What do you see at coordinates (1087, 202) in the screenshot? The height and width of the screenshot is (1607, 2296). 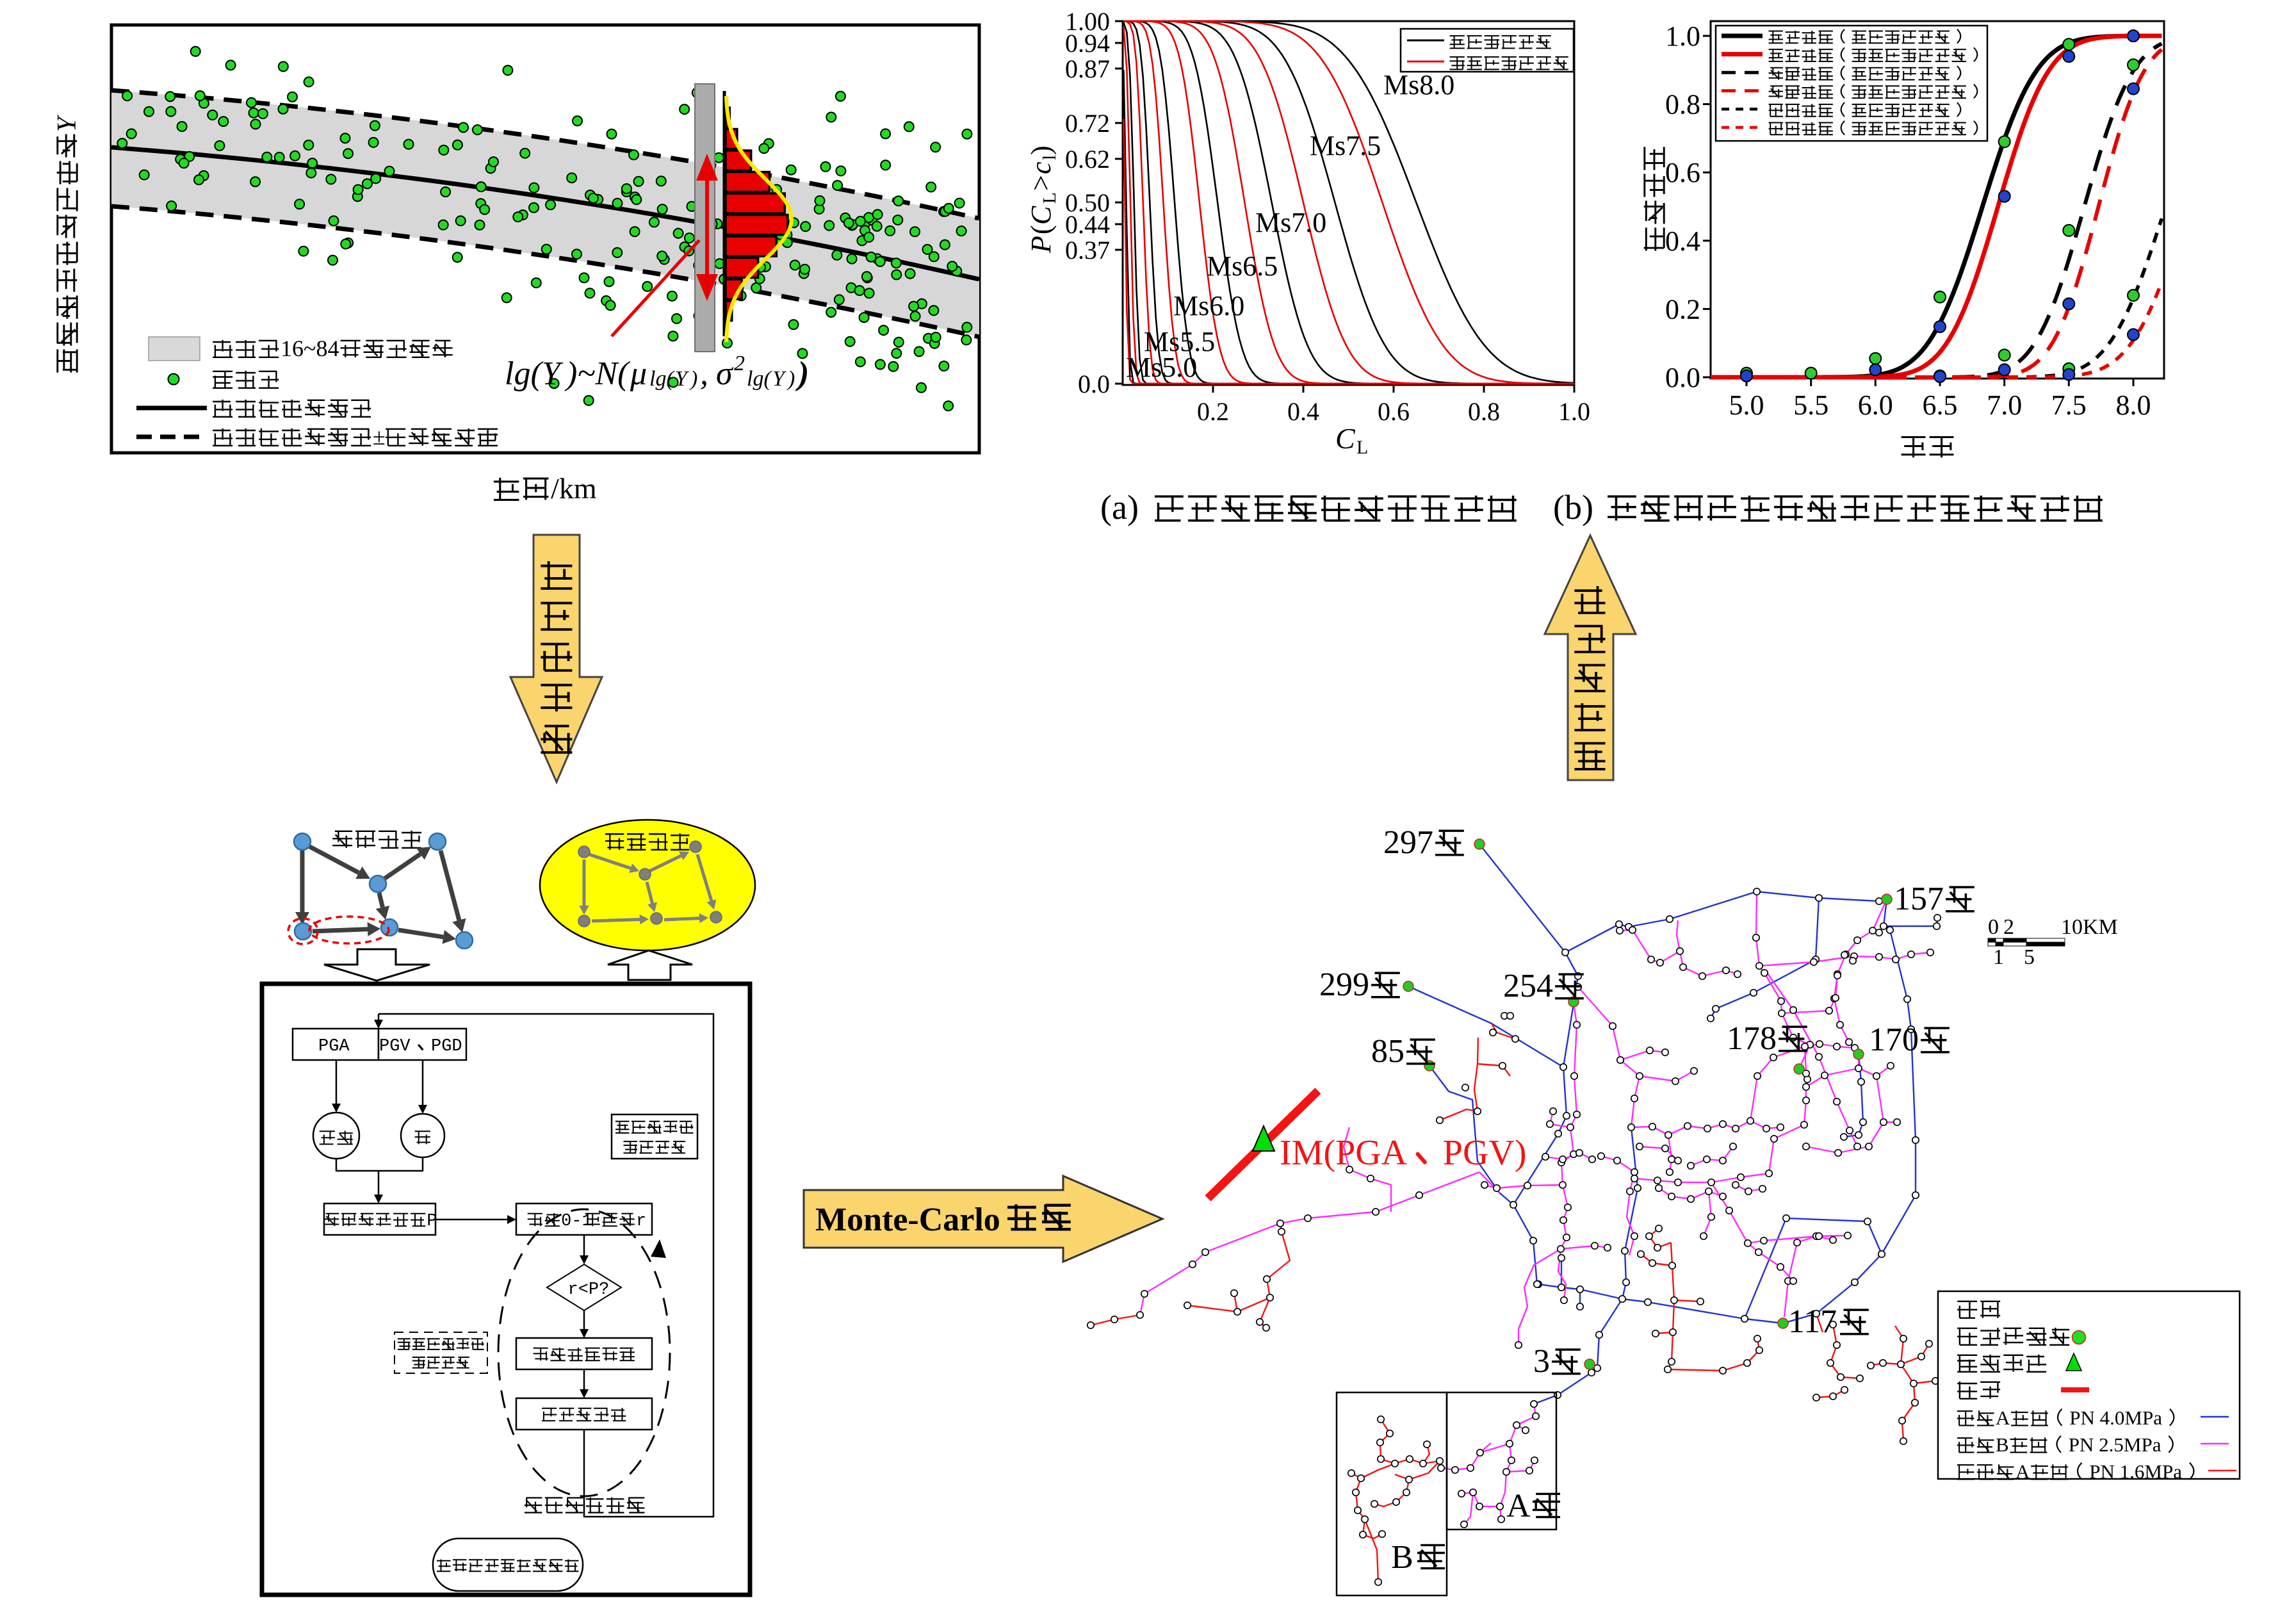 I see `svg-text: 0.50` at bounding box center [1087, 202].